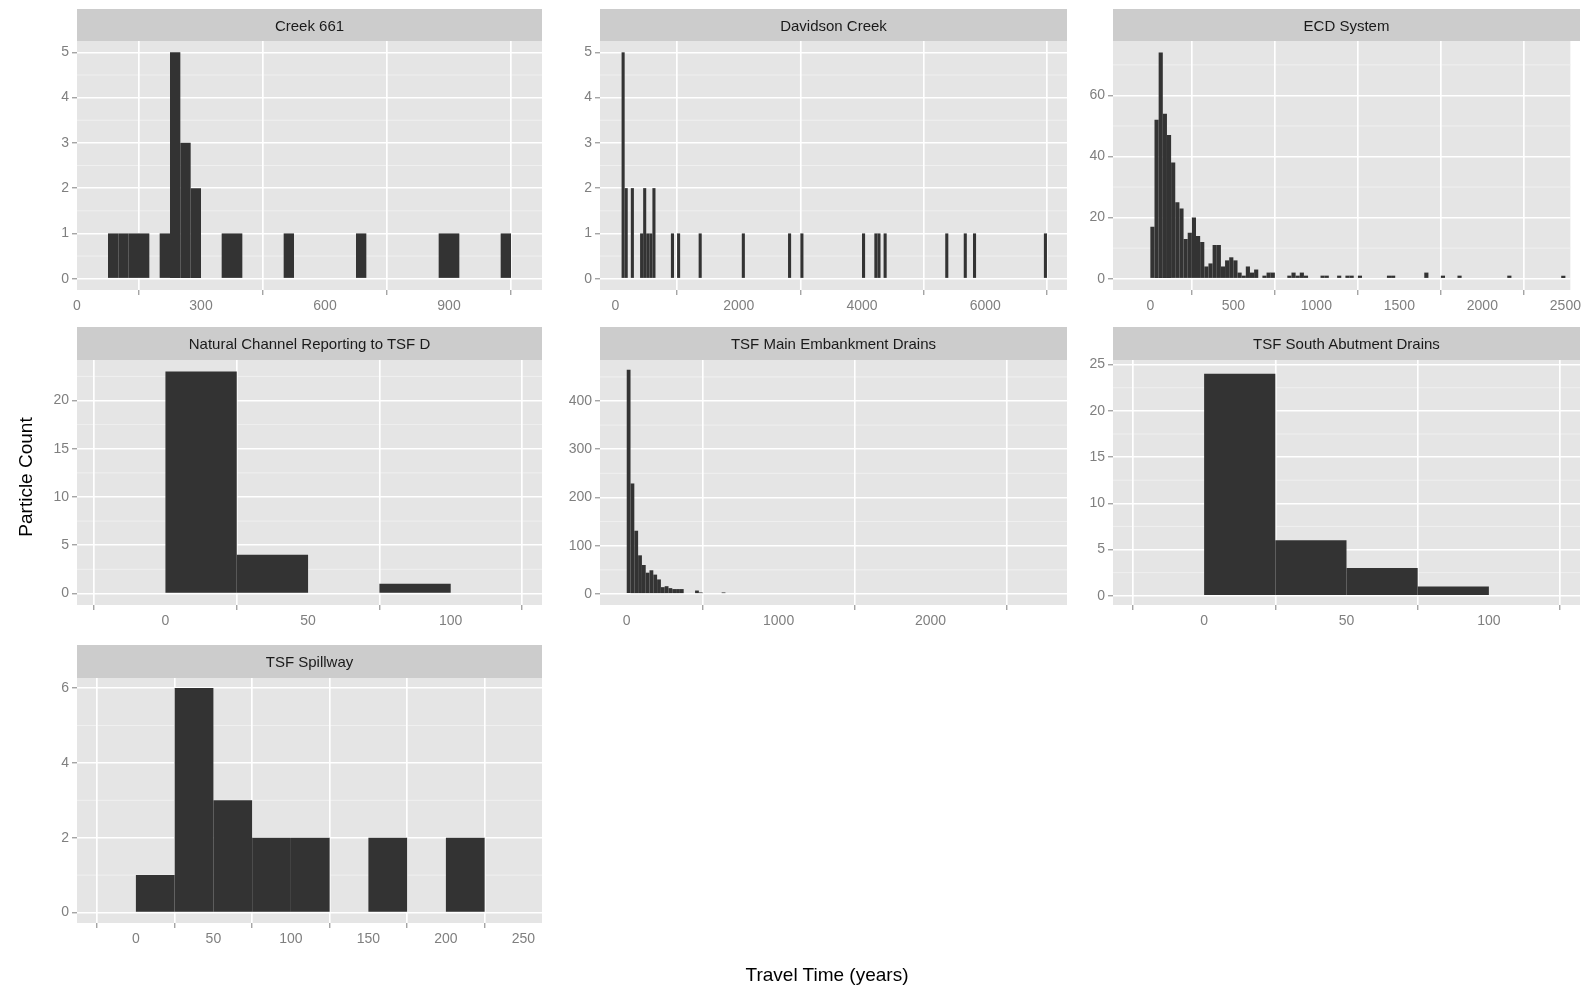 The image size is (1587, 990). What do you see at coordinates (862, 305) in the screenshot?
I see `x-tick-label: 4000` at bounding box center [862, 305].